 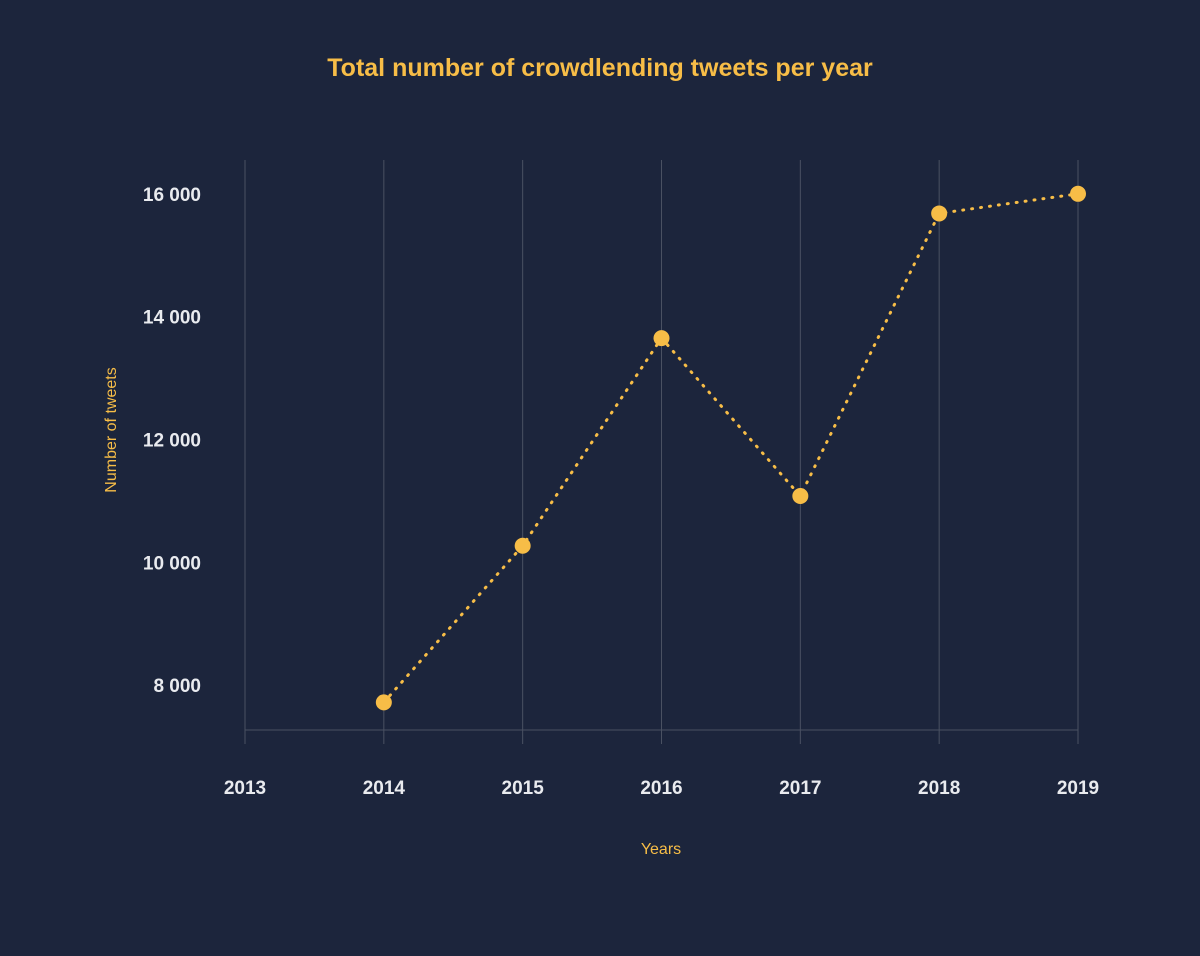 What do you see at coordinates (111, 429) in the screenshot?
I see `y-axis-label: Number of tweets` at bounding box center [111, 429].